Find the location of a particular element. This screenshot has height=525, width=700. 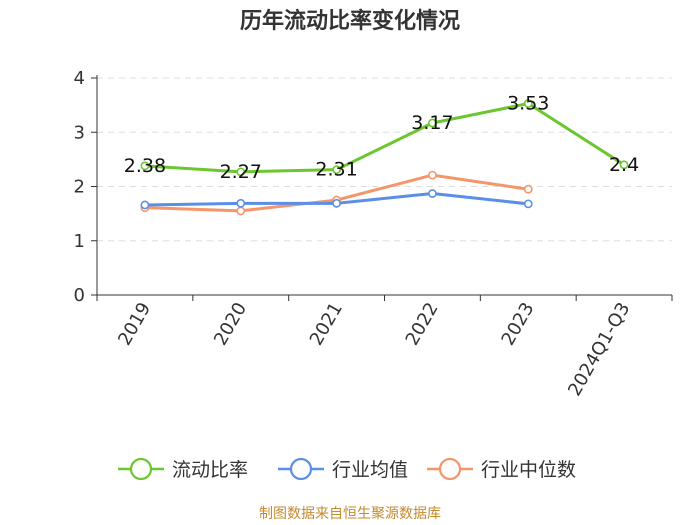

data-label: 2.27 is located at coordinates (241, 172).